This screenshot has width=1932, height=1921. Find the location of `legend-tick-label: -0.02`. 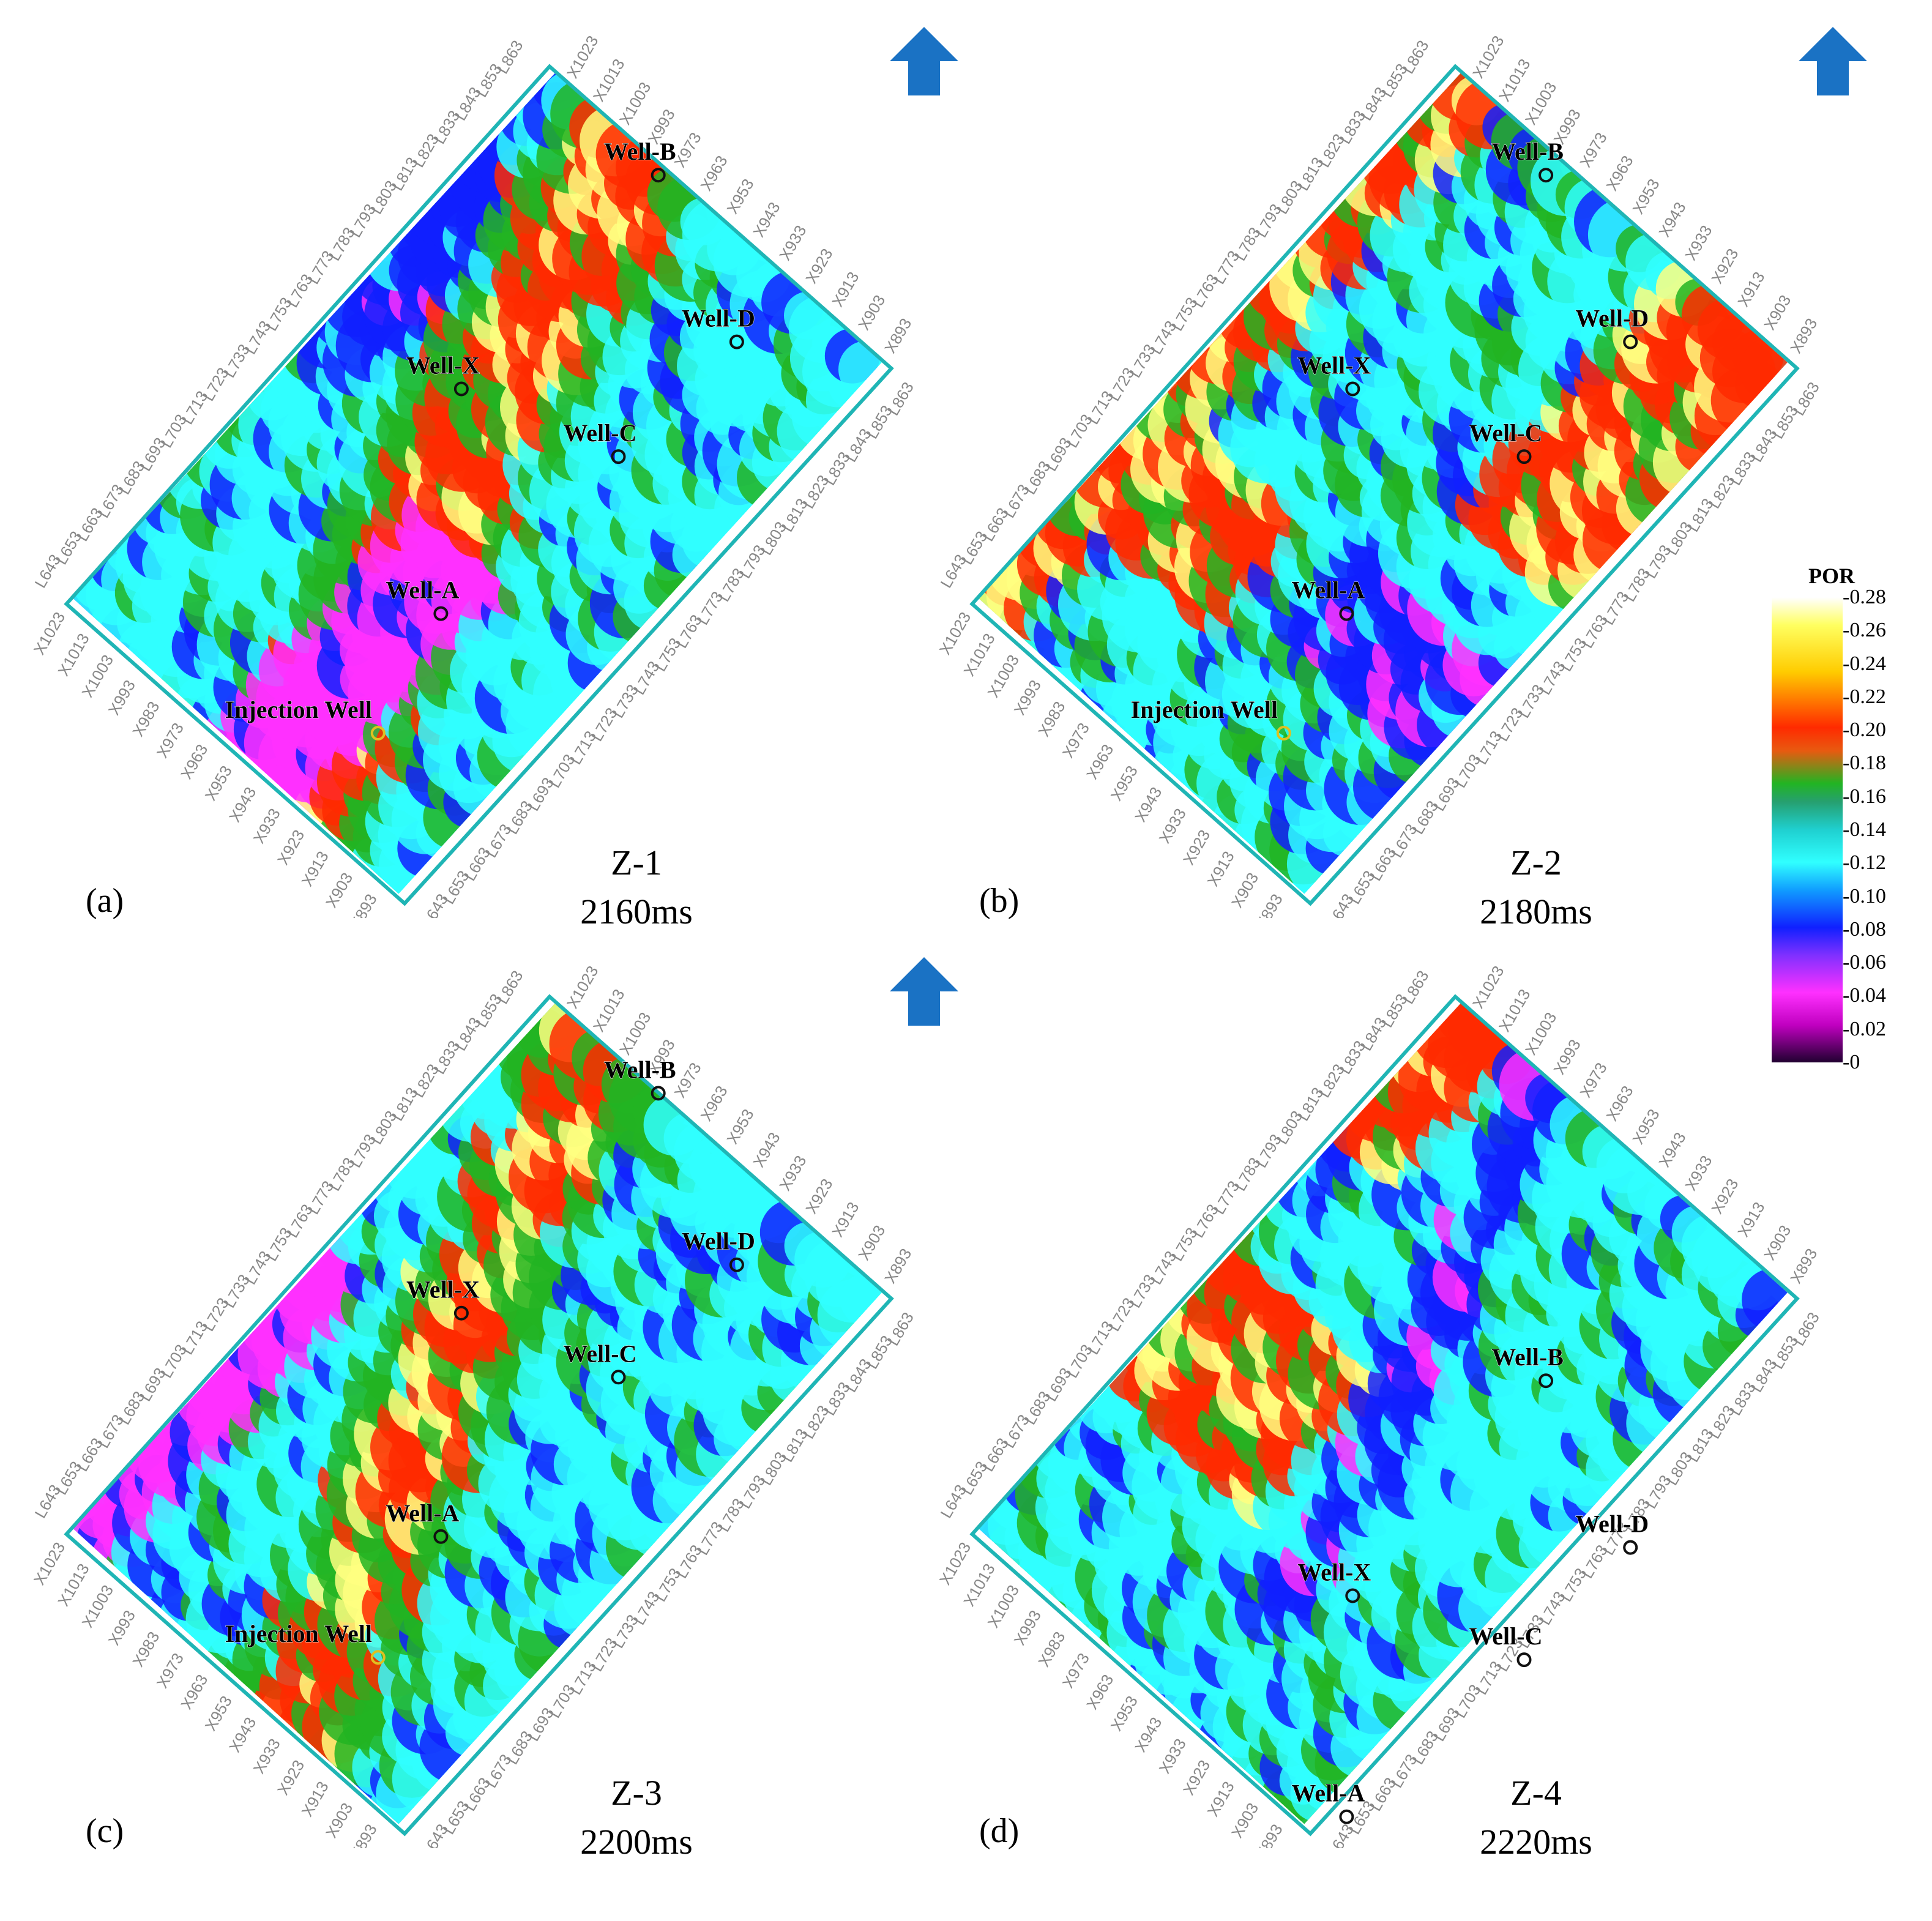

legend-tick-label: -0.02 is located at coordinates (1864, 1028).